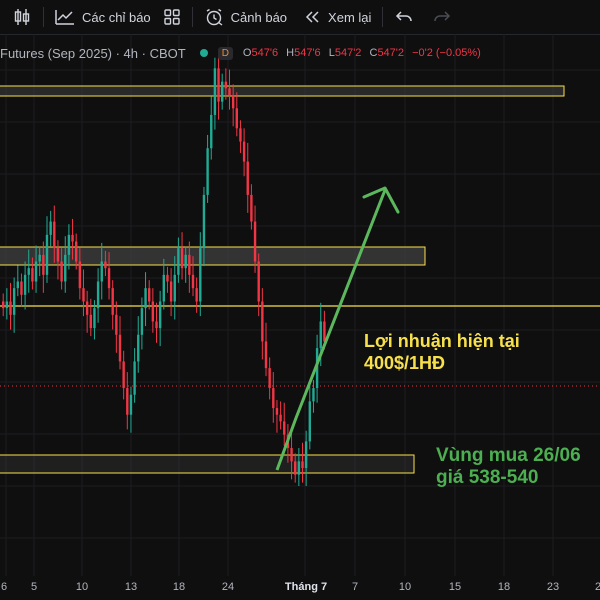 This screenshot has height=600, width=600. I want to click on replay-button: Xem lại, so click(337, 17).